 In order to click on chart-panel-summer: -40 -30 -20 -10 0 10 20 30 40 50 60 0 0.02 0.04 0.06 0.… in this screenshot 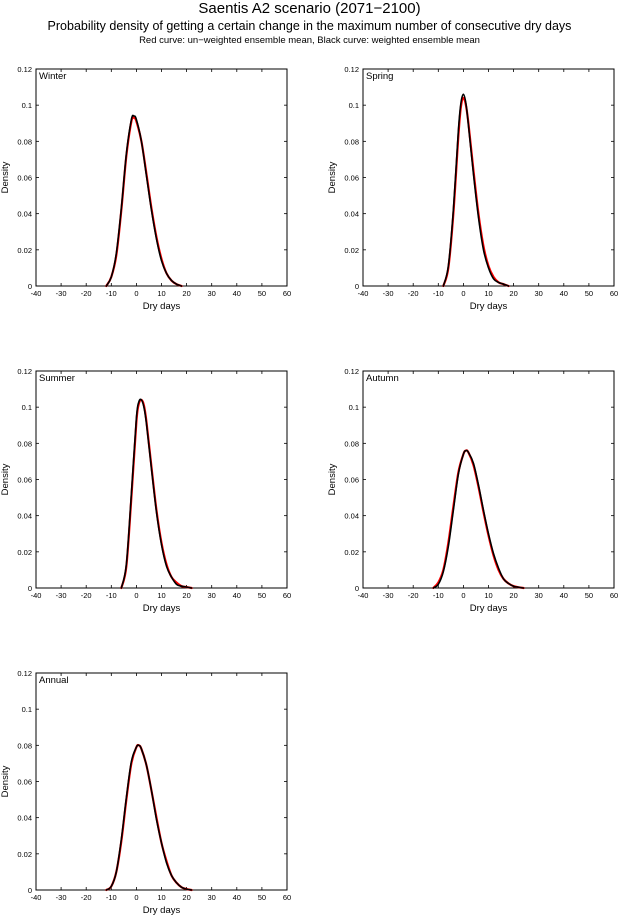, I will do `click(145, 490)`.